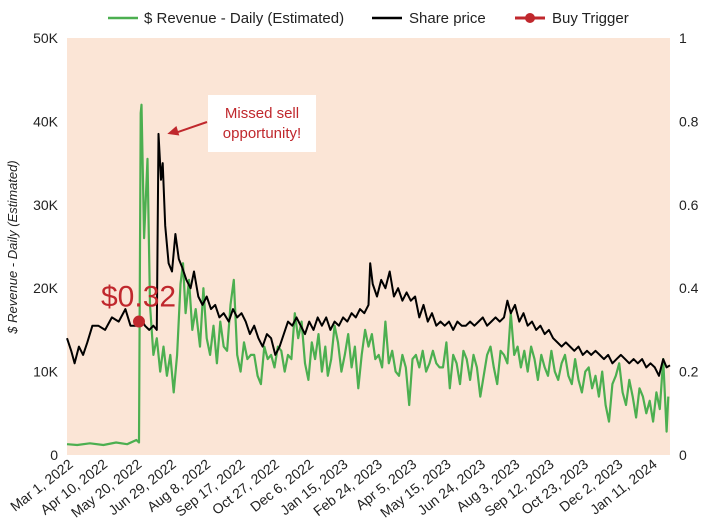 Image resolution: width=708 pixels, height=524 pixels. I want to click on right-tick-label: 0, so click(683, 455).